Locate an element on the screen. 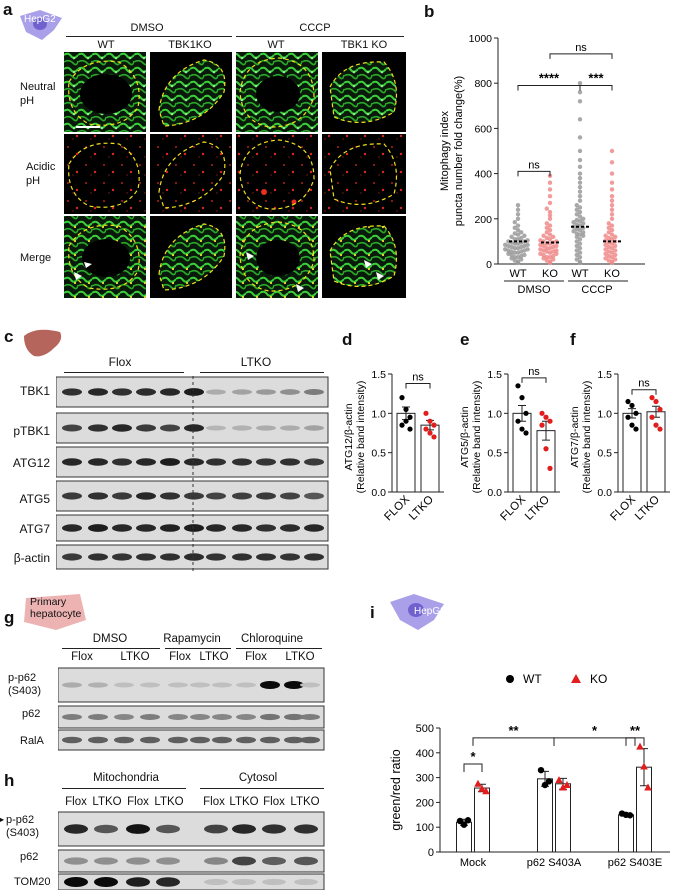  lane-h-5: Flox is located at coordinates (214, 802).